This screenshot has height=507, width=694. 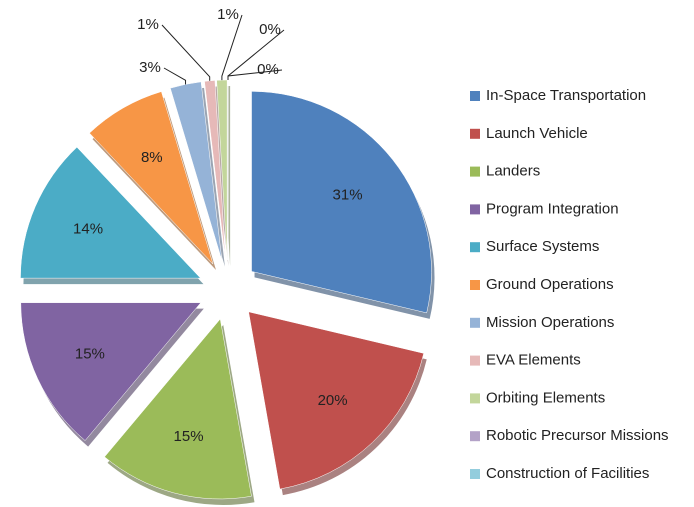 What do you see at coordinates (552, 208) in the screenshot?
I see `legend-label: Program Integration` at bounding box center [552, 208].